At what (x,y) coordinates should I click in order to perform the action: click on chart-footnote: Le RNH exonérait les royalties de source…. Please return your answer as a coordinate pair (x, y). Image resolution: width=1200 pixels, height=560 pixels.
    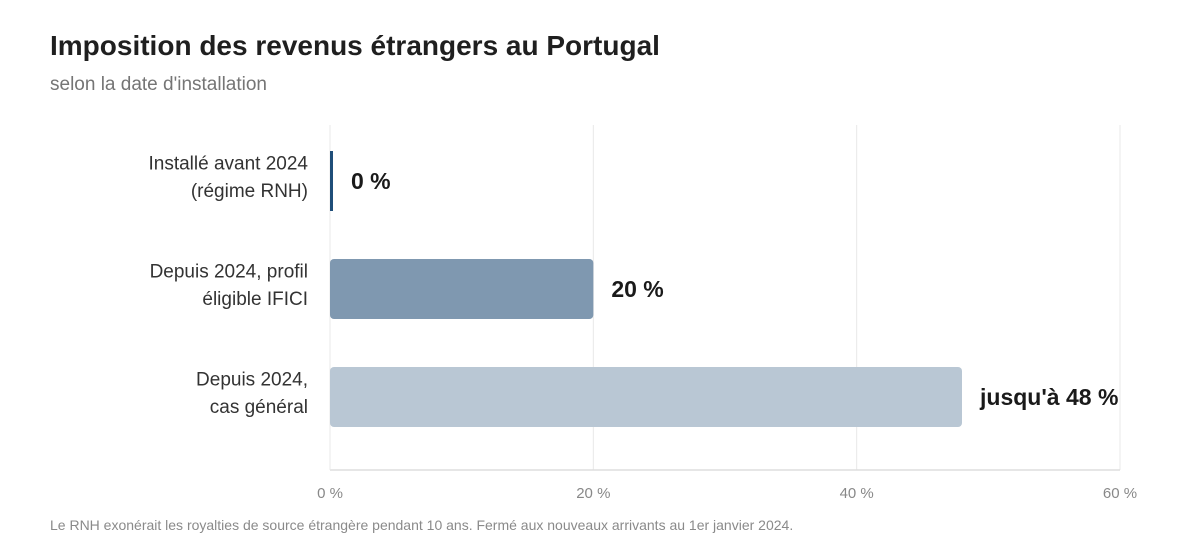
    Looking at the image, I should click on (422, 525).